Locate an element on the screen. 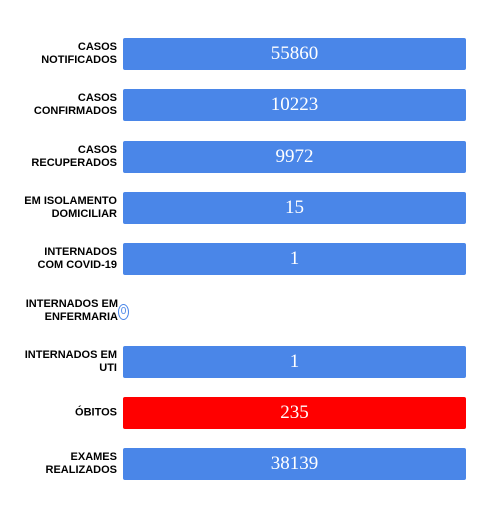 This screenshot has height=516, width=498. label-line: COM COVID-19 is located at coordinates (77, 265).